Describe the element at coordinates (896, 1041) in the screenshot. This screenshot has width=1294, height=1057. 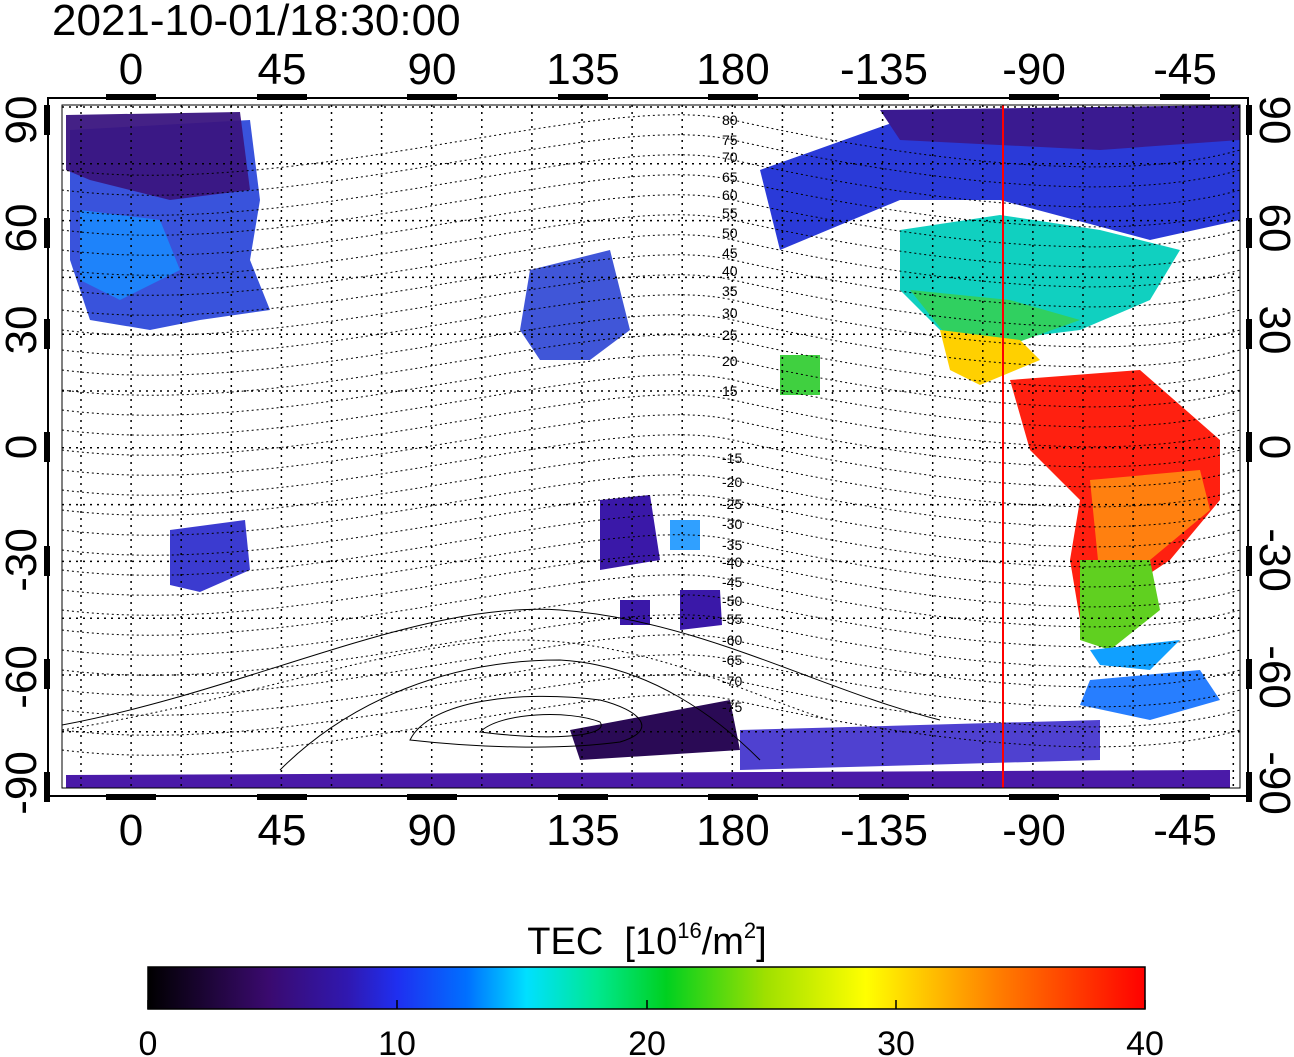
I see `colorbar-tick-label: 30` at that location.